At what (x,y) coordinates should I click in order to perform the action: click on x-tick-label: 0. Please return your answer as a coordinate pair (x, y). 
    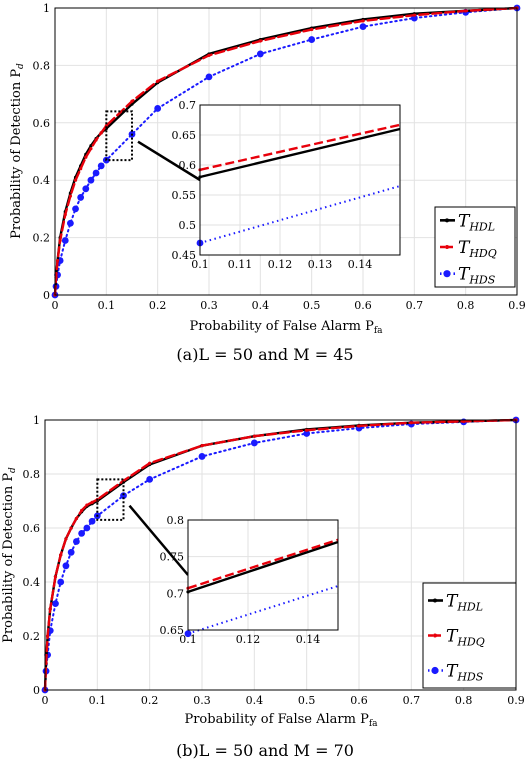
    Looking at the image, I should click on (45, 700).